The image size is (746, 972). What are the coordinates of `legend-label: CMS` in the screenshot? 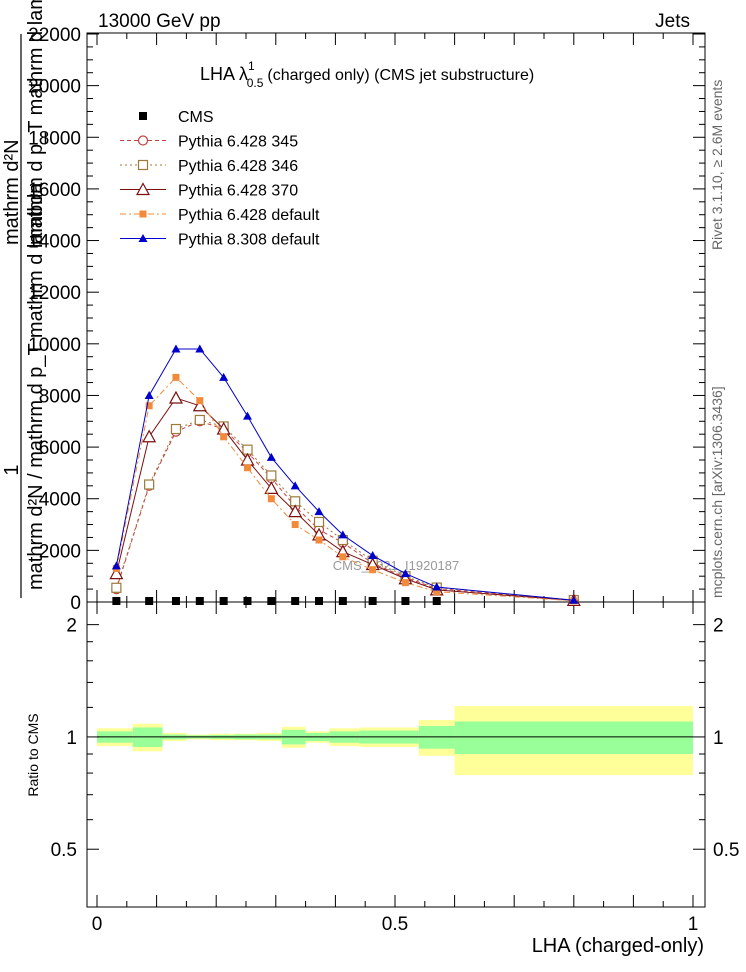 It's located at (196, 117).